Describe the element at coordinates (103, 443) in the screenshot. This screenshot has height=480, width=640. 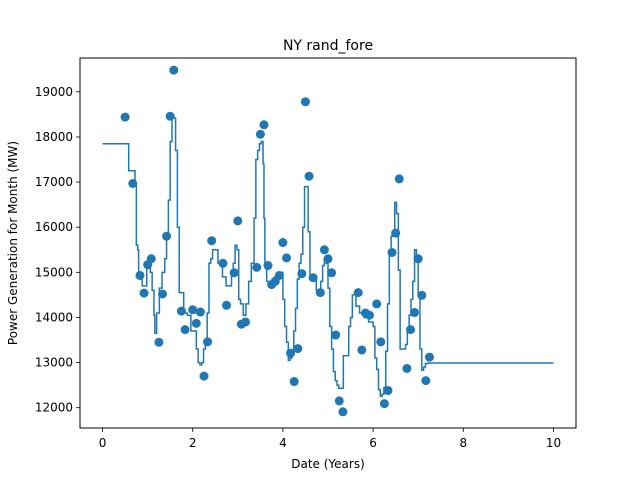
I see `x-tick-label: 0` at that location.